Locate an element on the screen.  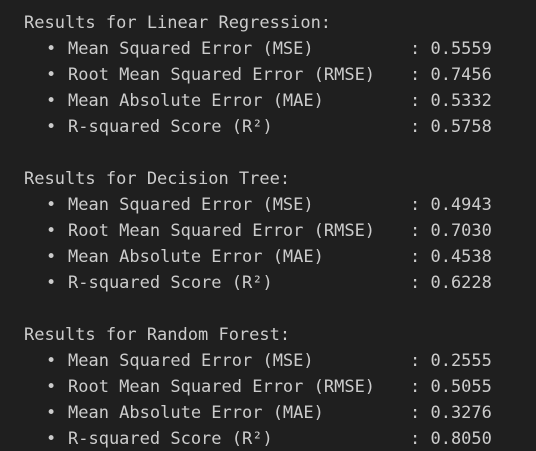
metric-value: : 0.4538 is located at coordinates (451, 257).